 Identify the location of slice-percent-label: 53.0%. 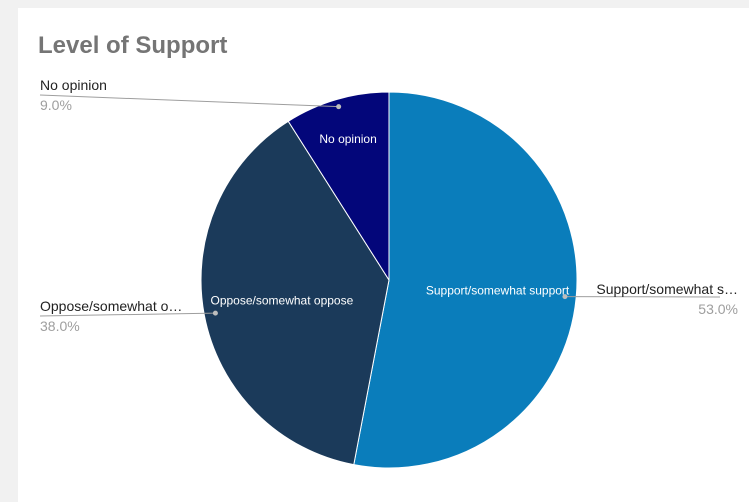
(718, 309).